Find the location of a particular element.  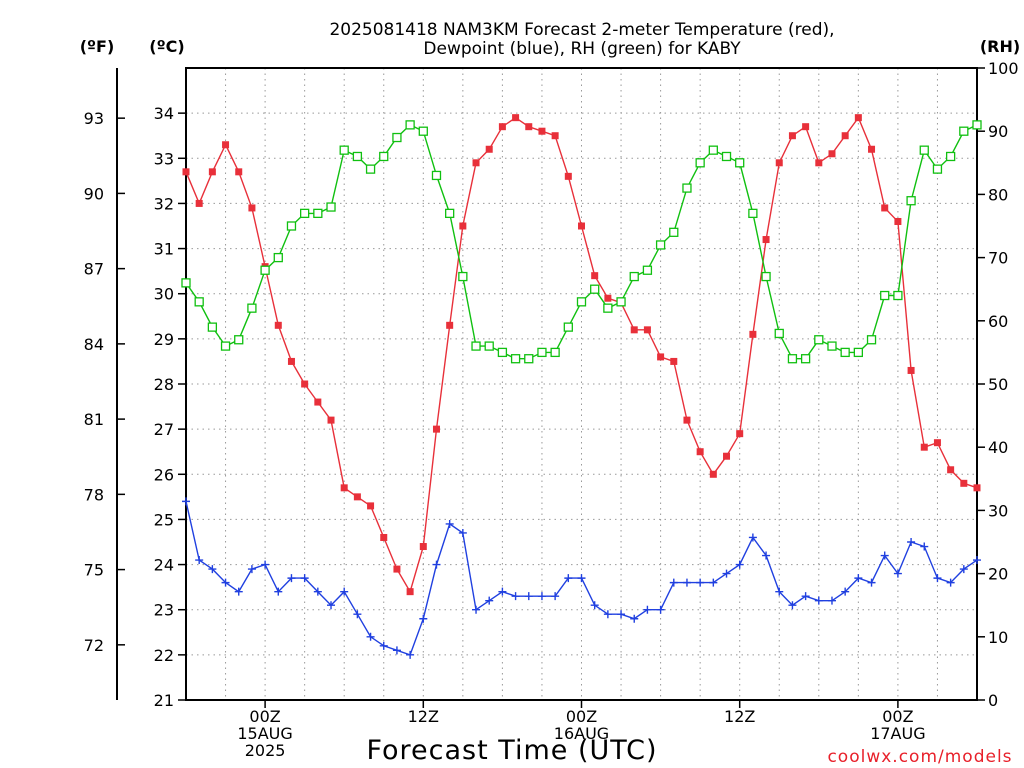

credit-text: coolwx.com/models is located at coordinates (919, 757).